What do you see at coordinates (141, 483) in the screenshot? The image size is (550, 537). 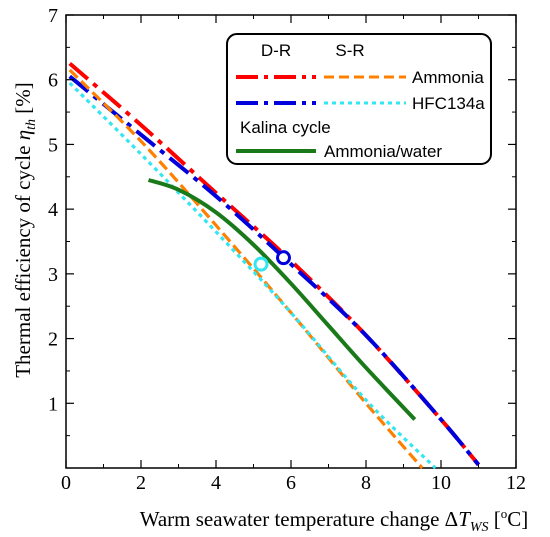 I see `x-tick-label: 2` at bounding box center [141, 483].